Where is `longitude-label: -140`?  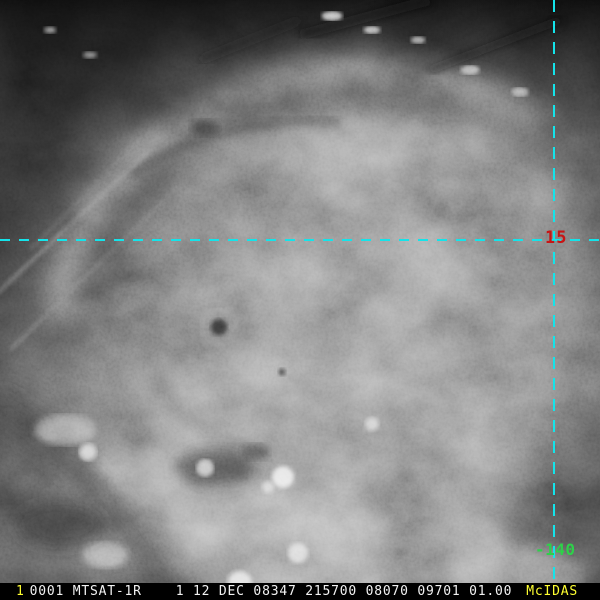
longitude-label: -140 is located at coordinates (555, 549).